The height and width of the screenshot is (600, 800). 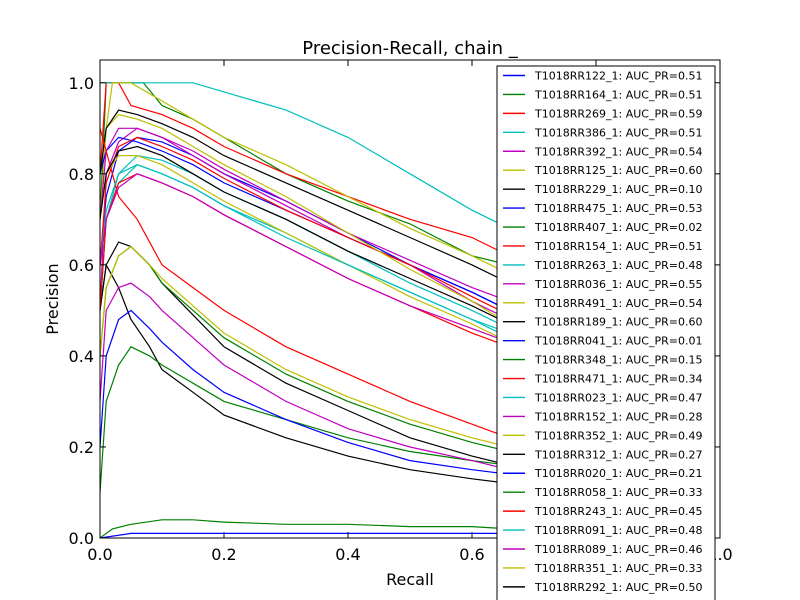 I want to click on legend-entry-label: T1018RR352_1: AUC_PR=0.49, so click(x=618, y=435).